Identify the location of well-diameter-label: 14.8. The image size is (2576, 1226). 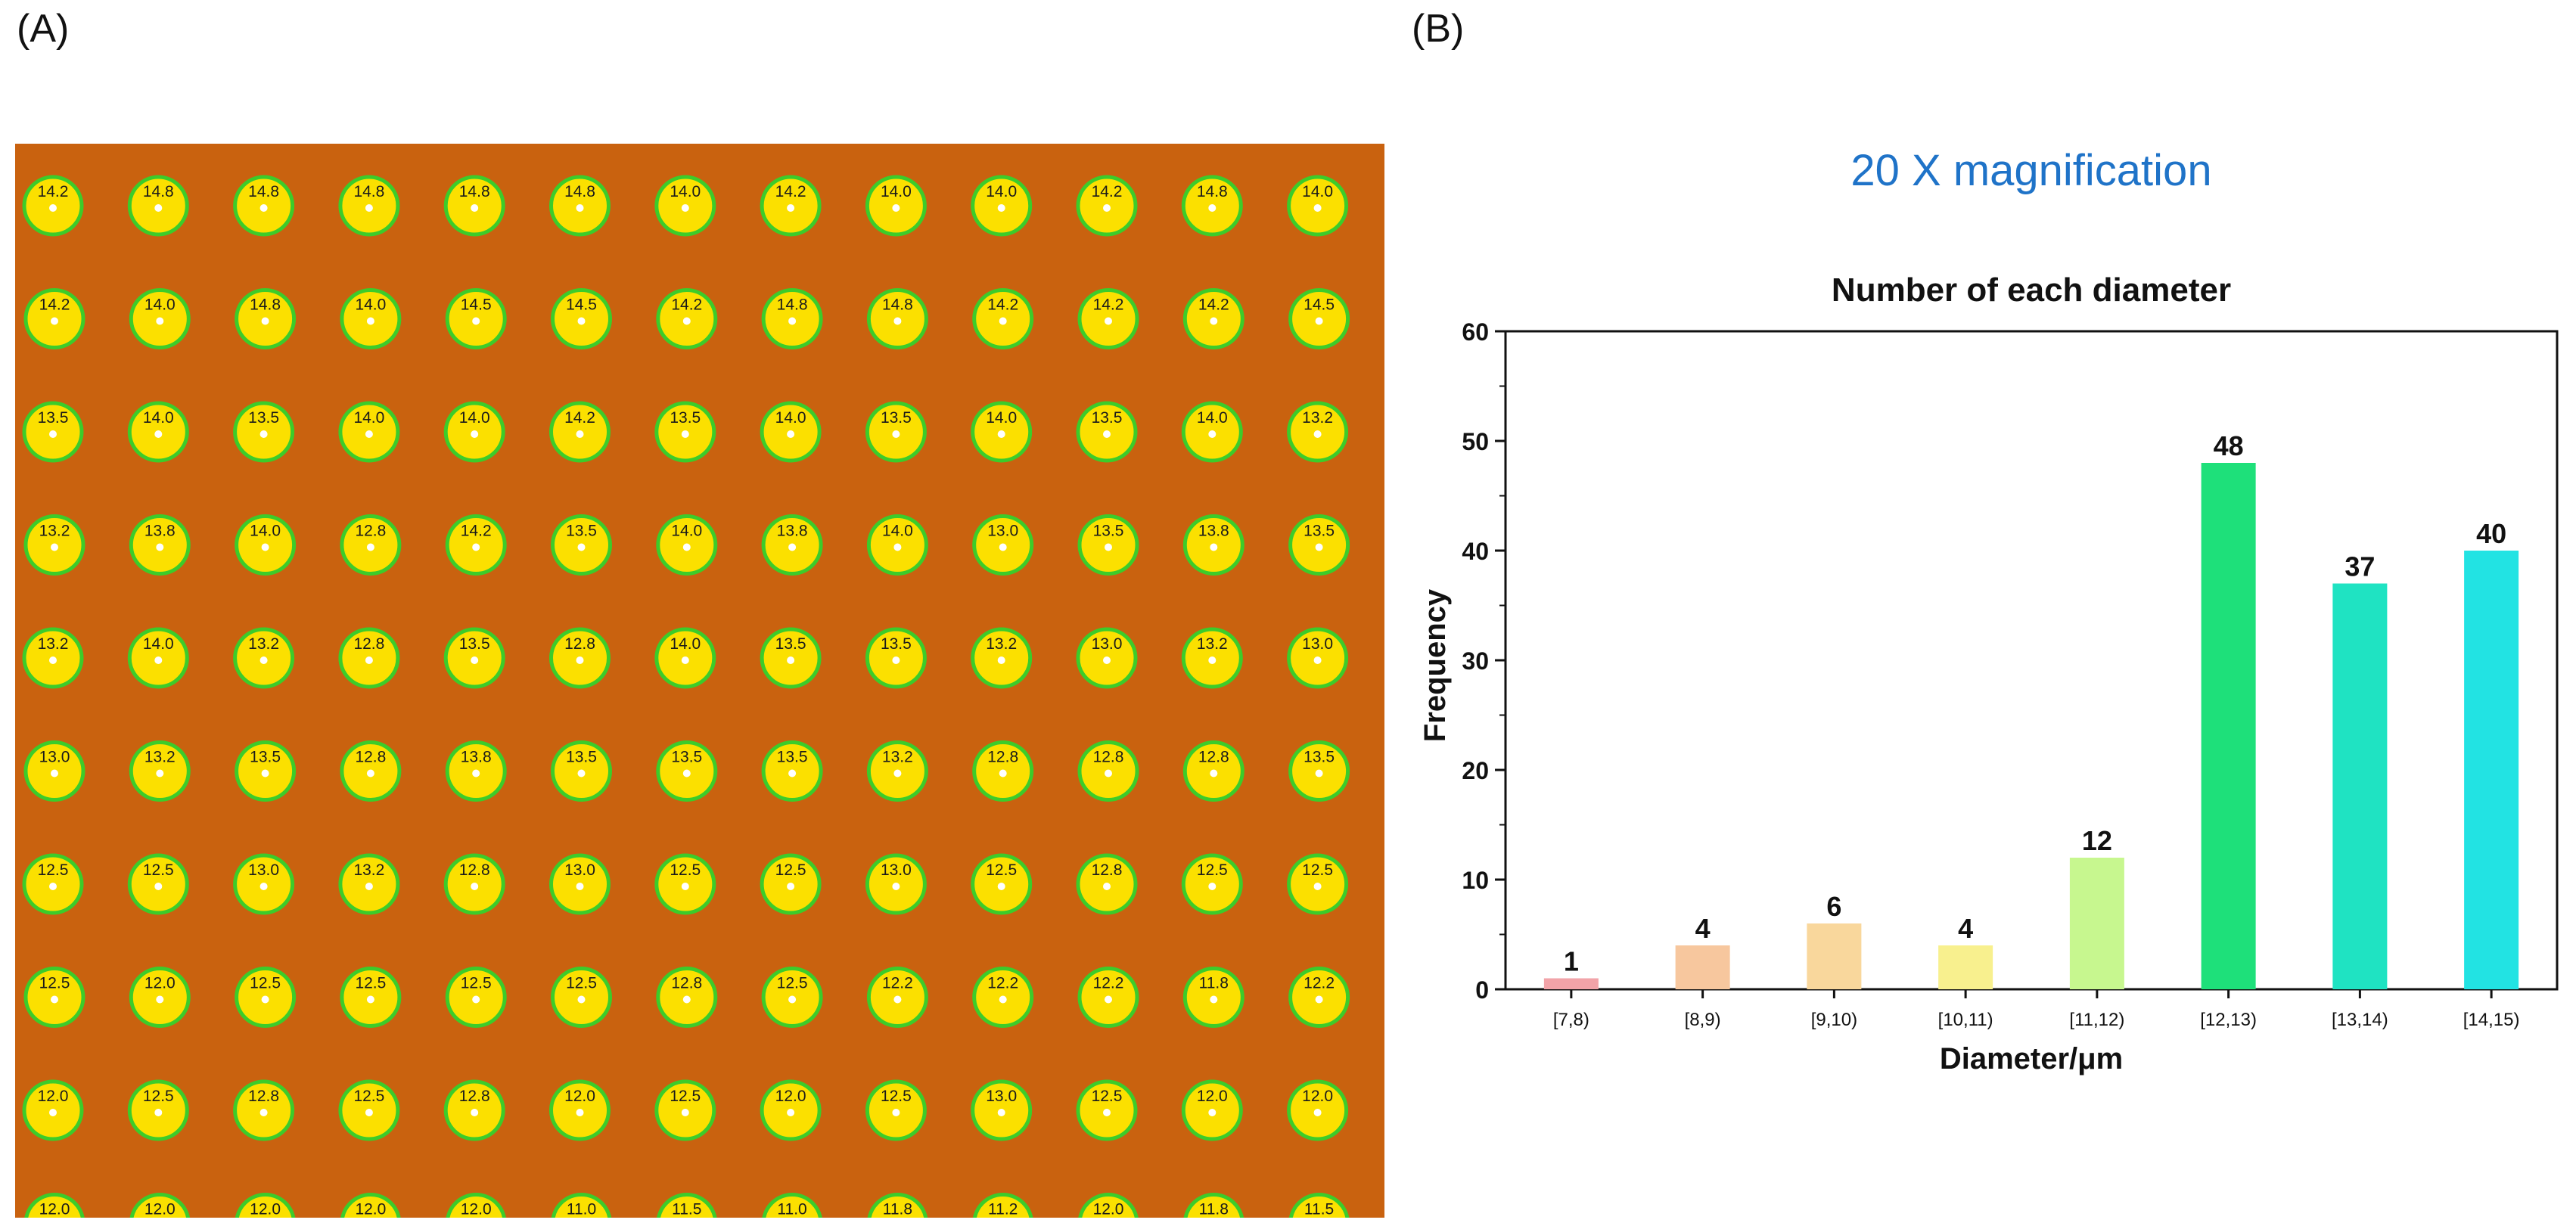
(263, 191).